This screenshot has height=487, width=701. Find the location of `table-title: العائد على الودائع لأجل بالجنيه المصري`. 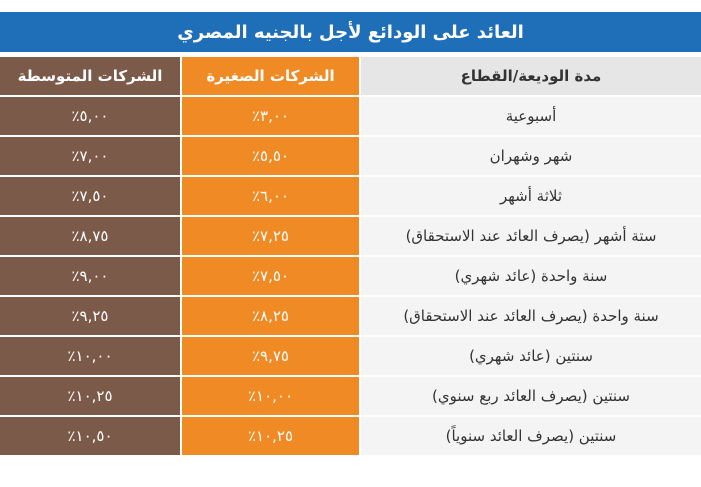

table-title: العائد على الودائع لأجل بالجنيه المصري is located at coordinates (350, 32).